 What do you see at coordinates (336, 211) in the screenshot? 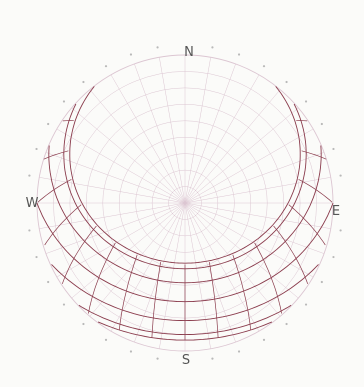
I see `east-label: E` at bounding box center [336, 211].